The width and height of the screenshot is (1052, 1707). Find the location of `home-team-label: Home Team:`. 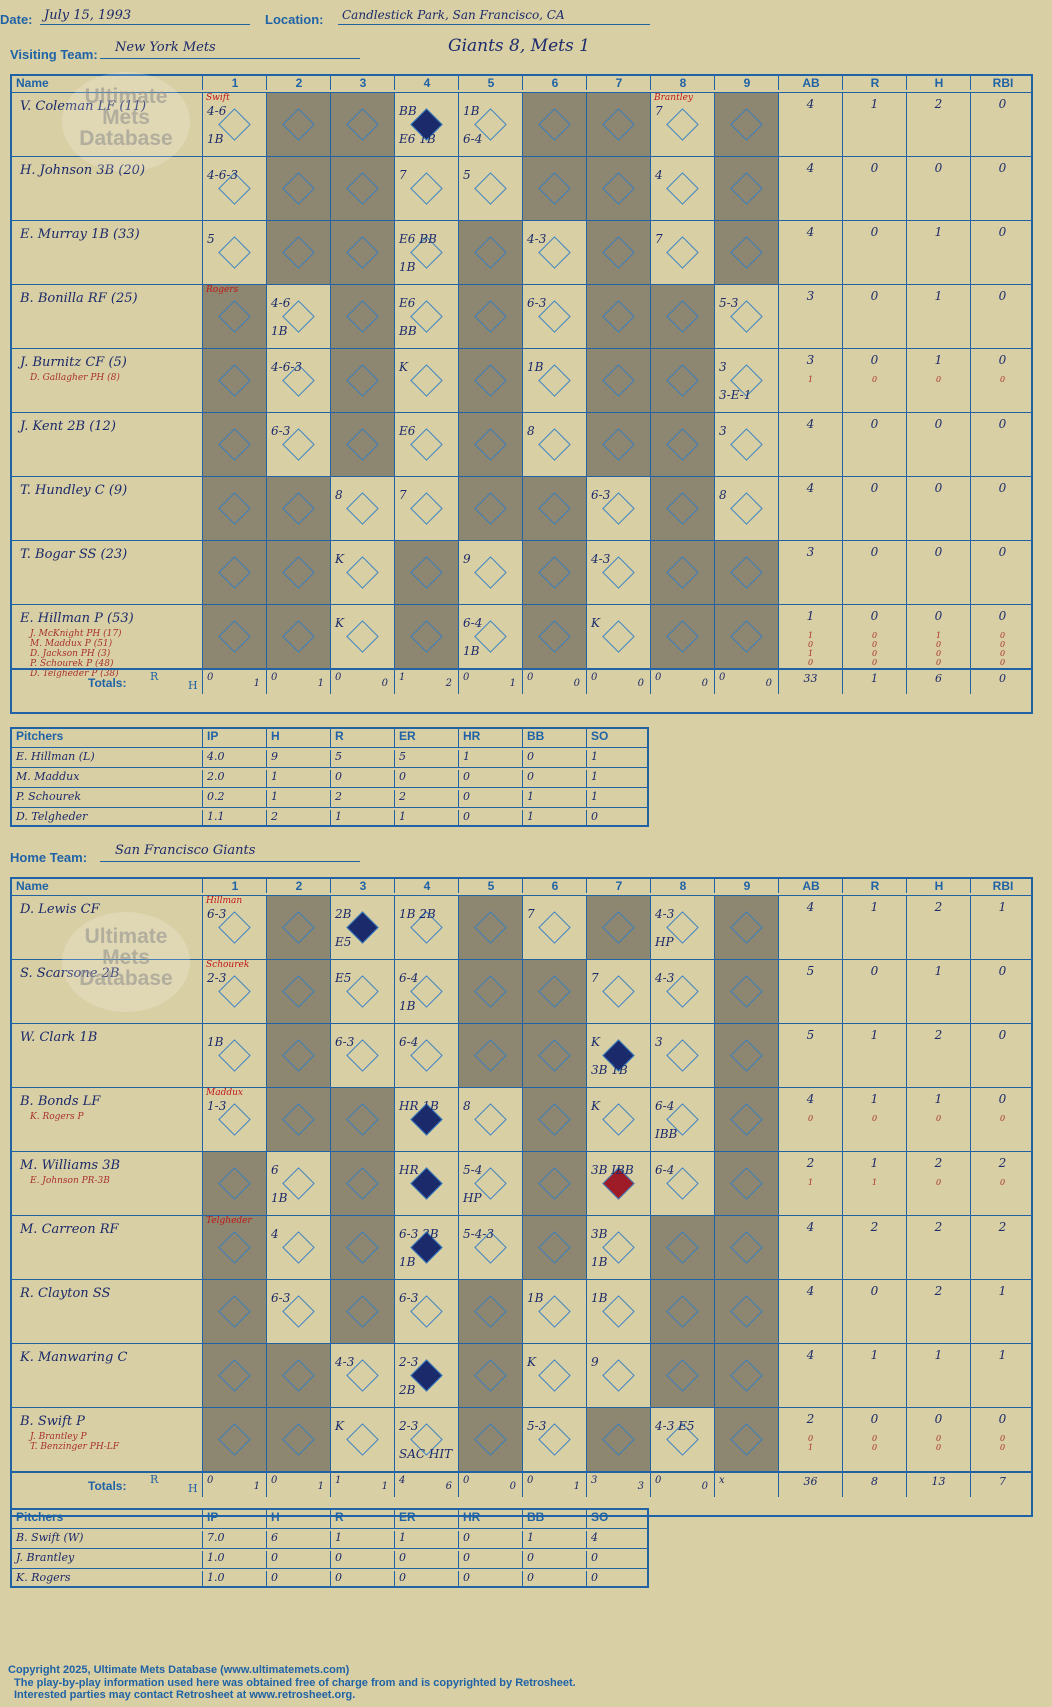

home-team-label: Home Team: is located at coordinates (49, 857).